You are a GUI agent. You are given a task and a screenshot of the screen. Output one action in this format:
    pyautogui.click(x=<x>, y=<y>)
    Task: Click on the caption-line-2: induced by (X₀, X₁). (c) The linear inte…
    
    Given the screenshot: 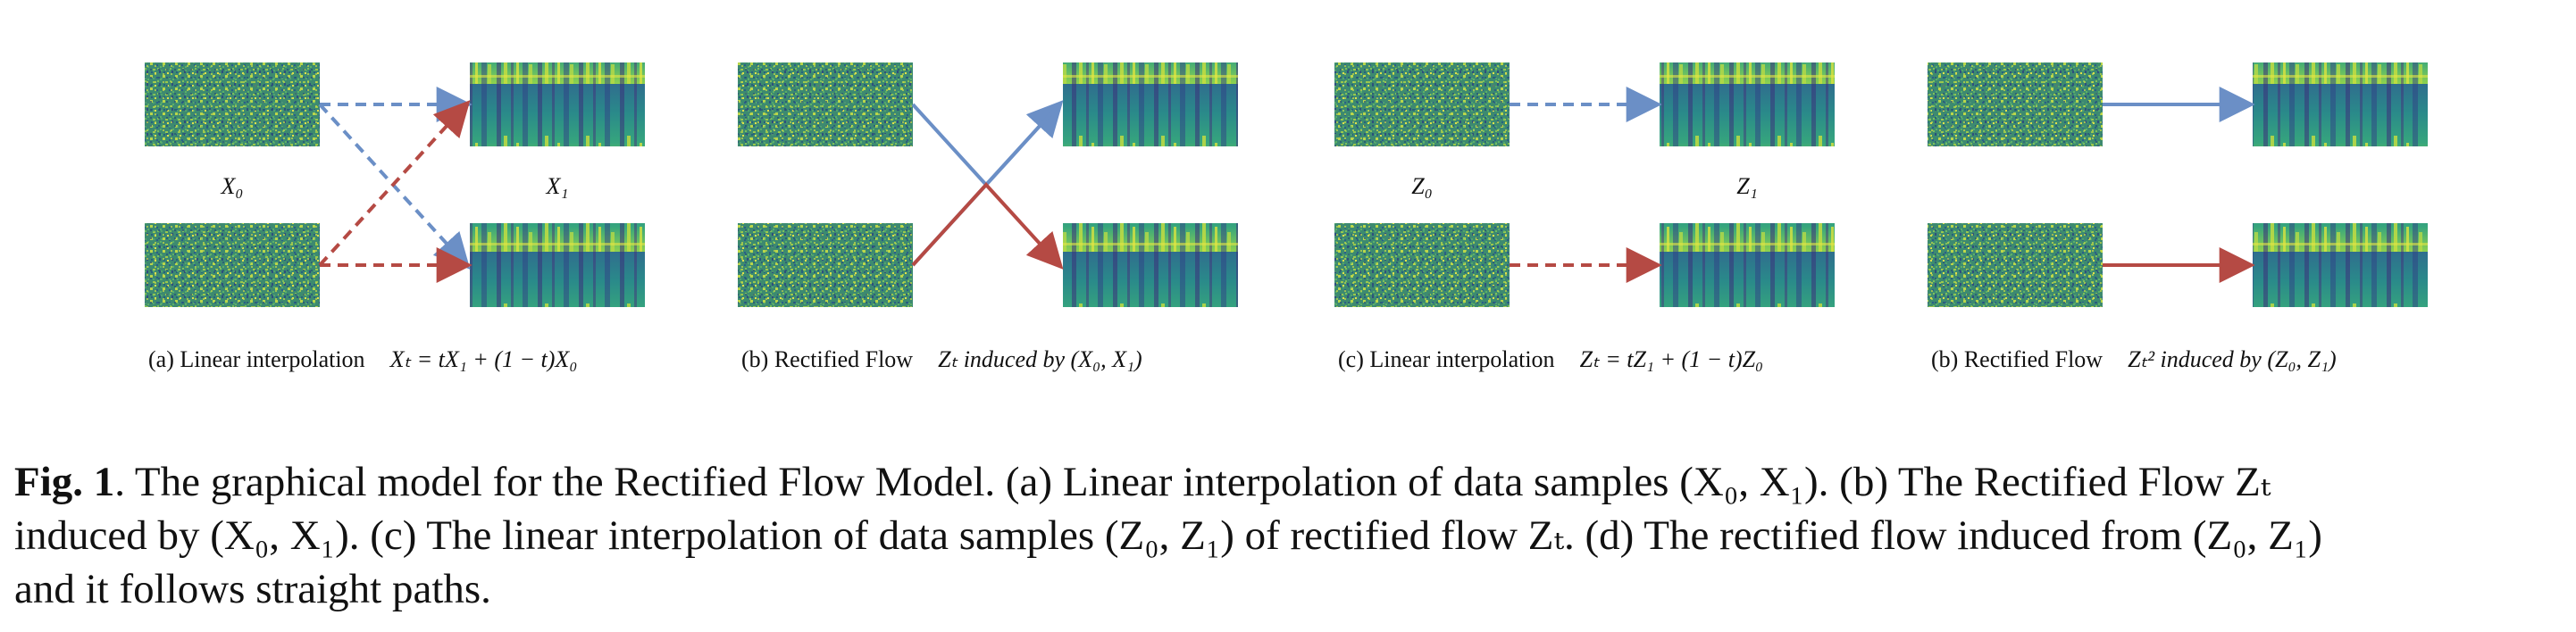 What is the action you would take?
    pyautogui.click(x=1168, y=535)
    